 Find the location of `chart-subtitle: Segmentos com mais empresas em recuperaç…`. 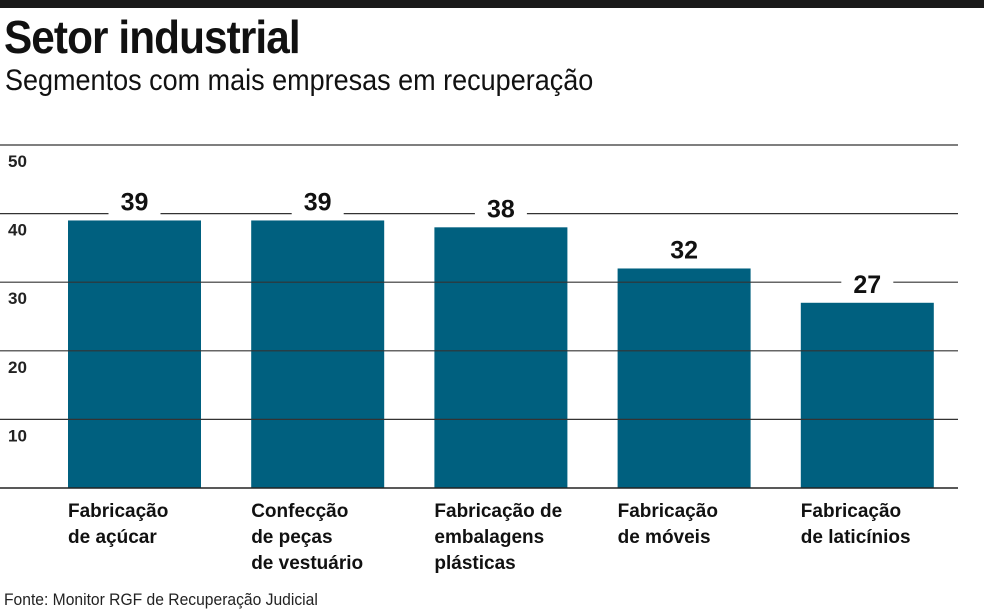

chart-subtitle: Segmentos com mais empresas em recuperaç… is located at coordinates (299, 80).